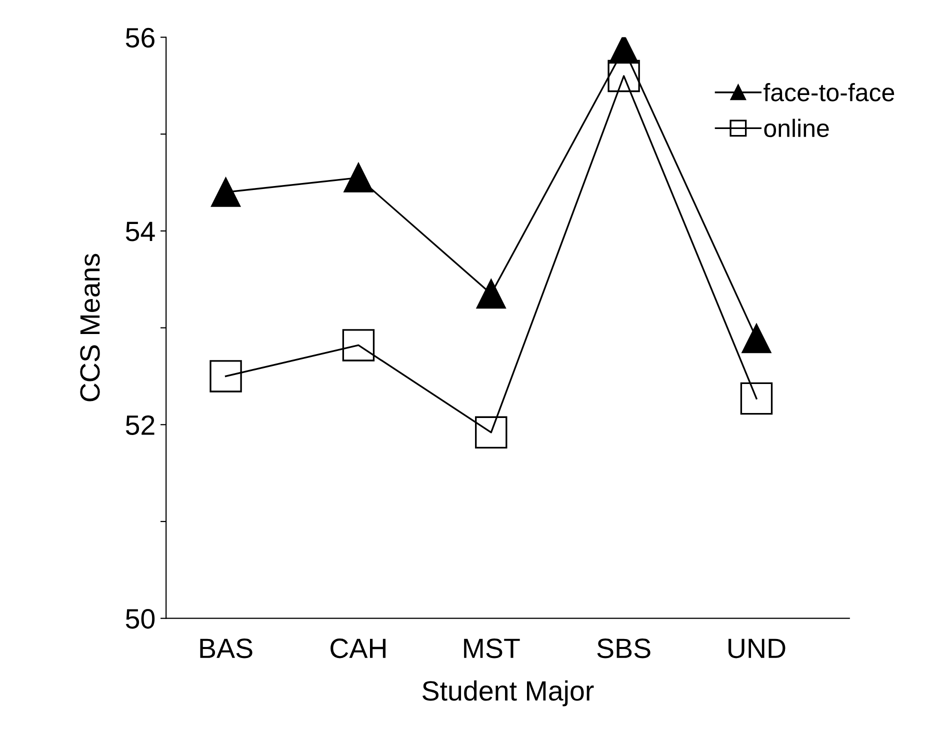 The height and width of the screenshot is (745, 949). What do you see at coordinates (757, 648) in the screenshot?
I see `x-tick-label: UND` at bounding box center [757, 648].